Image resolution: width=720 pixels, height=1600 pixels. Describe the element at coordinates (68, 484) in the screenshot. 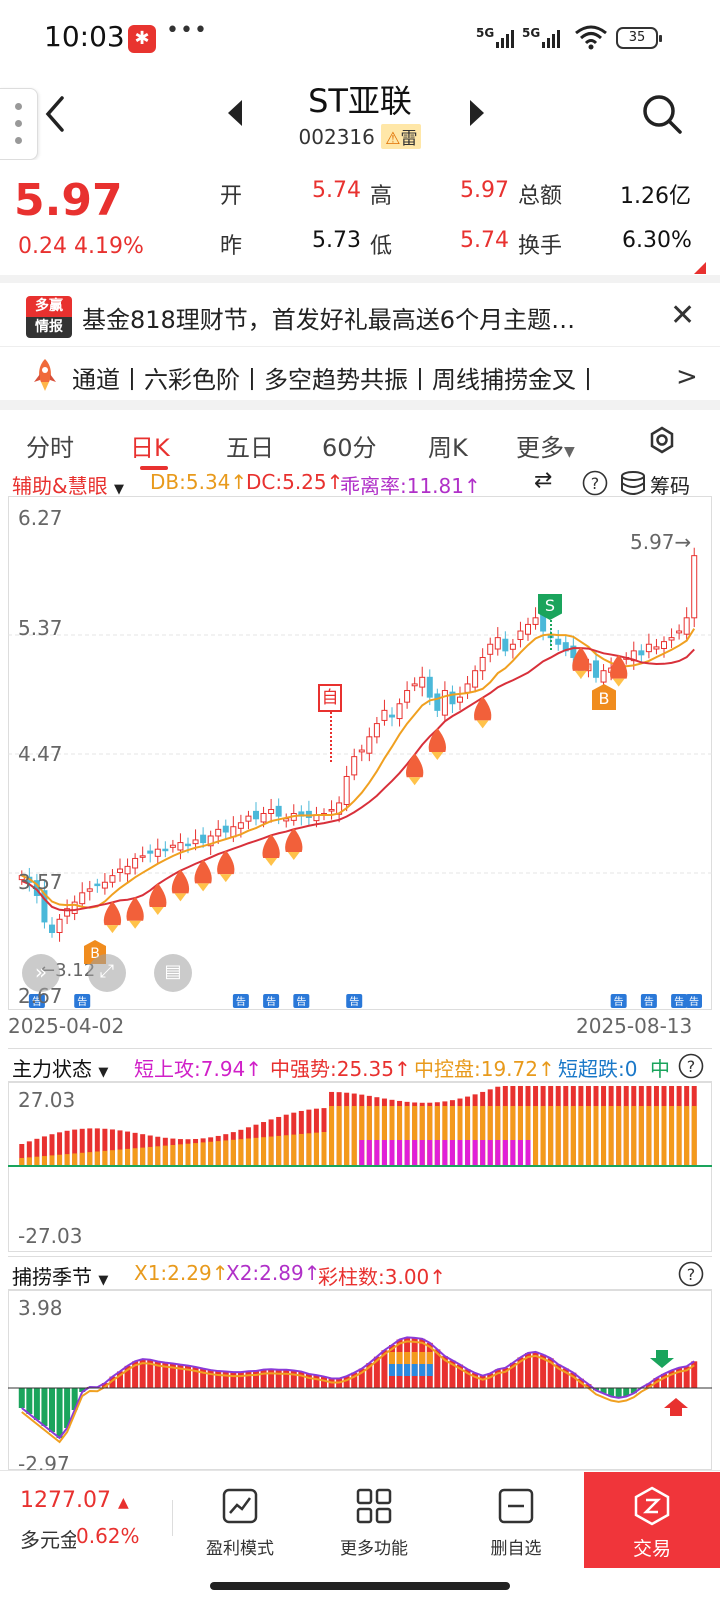

I see `indicator-selector: 辅助&慧眼 ▼` at that location.